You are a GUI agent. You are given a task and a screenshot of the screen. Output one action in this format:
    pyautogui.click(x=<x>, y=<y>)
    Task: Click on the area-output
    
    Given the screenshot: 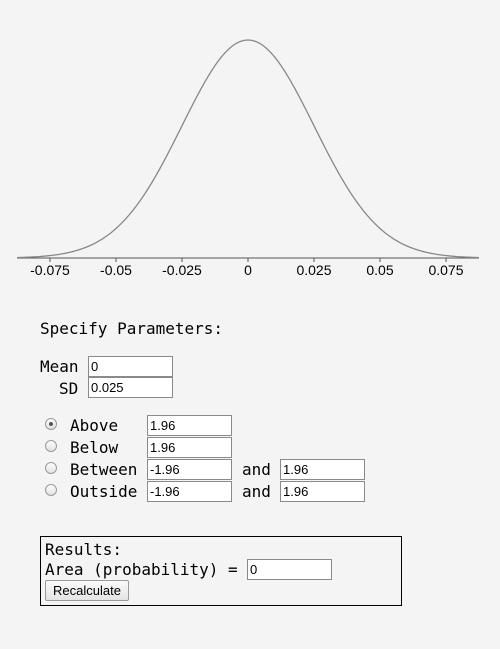 What is the action you would take?
    pyautogui.click(x=289, y=569)
    